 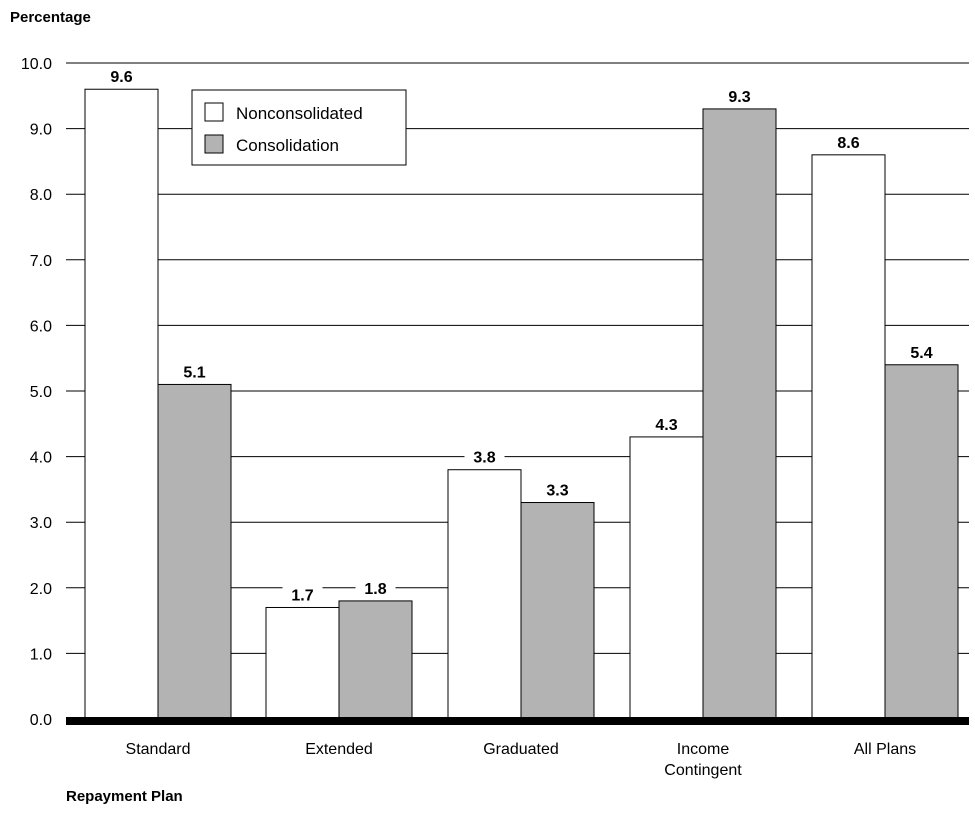 I want to click on value-label: 3.8, so click(x=484, y=458).